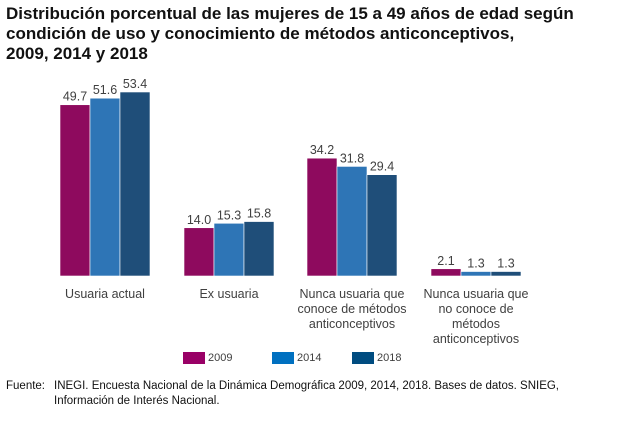 This screenshot has height=433, width=622. What do you see at coordinates (259, 214) in the screenshot?
I see `data-label: 15.8` at bounding box center [259, 214].